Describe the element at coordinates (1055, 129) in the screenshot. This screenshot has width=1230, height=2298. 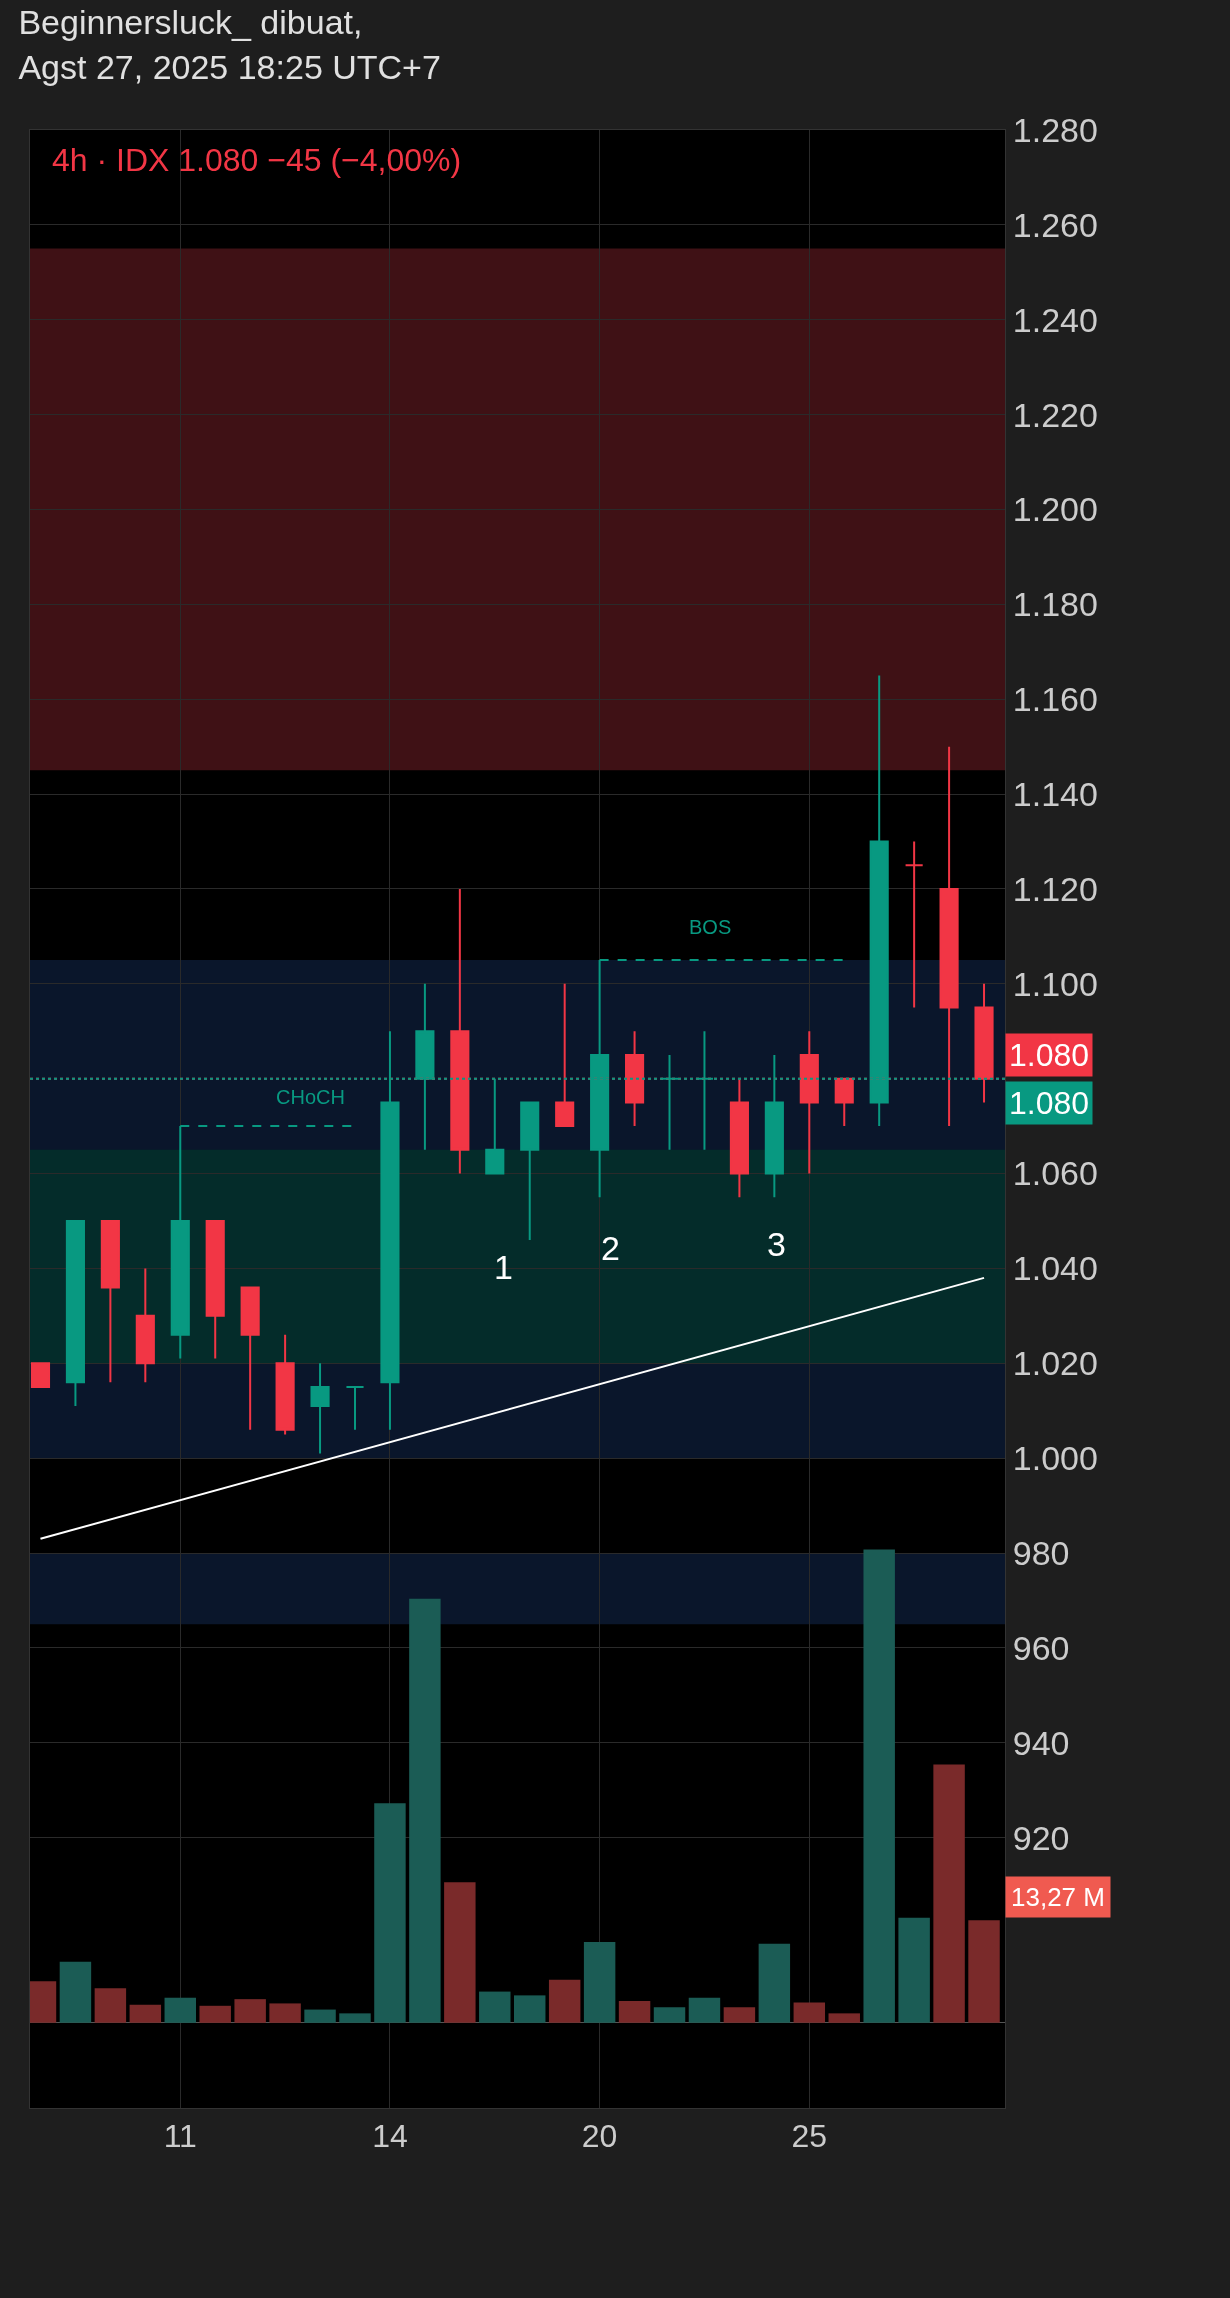
I see `y-tick-label: 1.280` at that location.